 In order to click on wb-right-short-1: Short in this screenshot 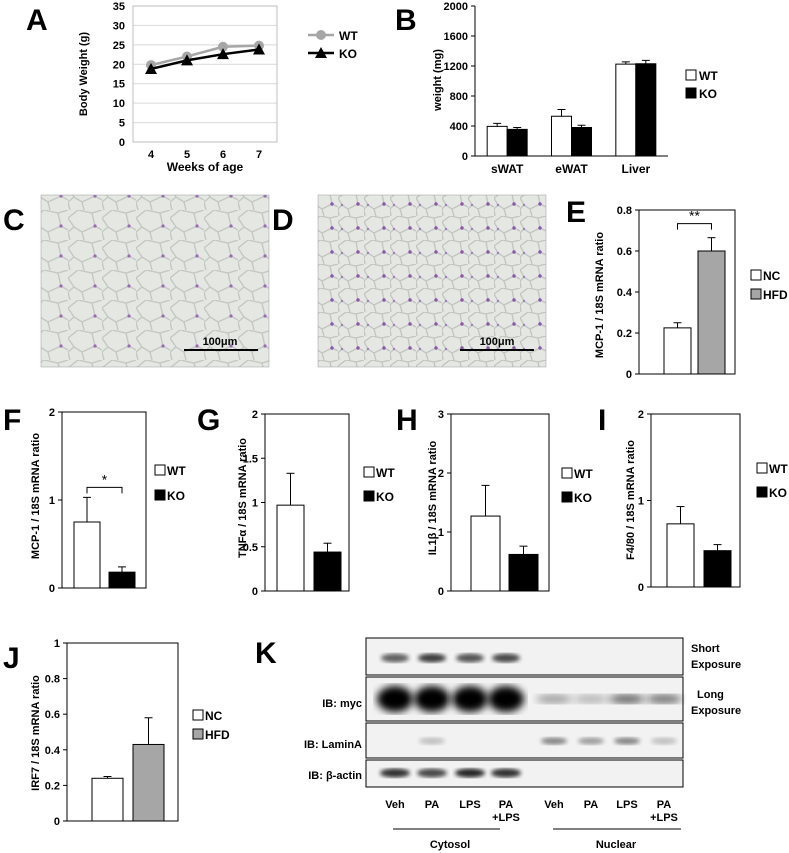, I will do `click(705, 649)`.